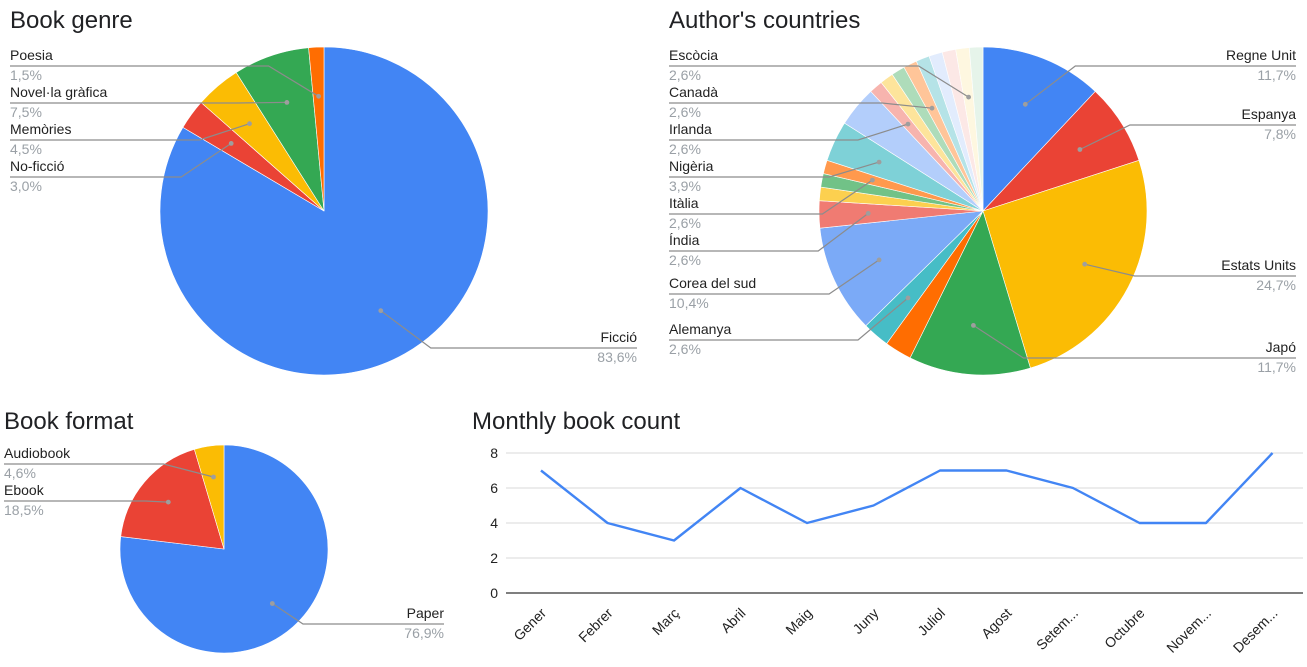 Image resolution: width=1307 pixels, height=667 pixels. What do you see at coordinates (968, 97) in the screenshot?
I see `countries-escocia-leader-dot` at bounding box center [968, 97].